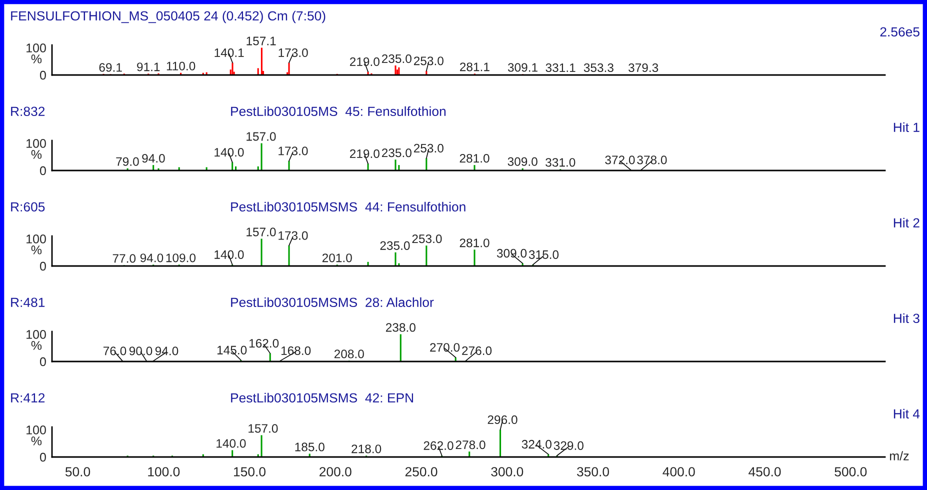 Image resolution: width=927 pixels, height=490 pixels. What do you see at coordinates (907, 413) in the screenshot?
I see `text: Hit 4` at bounding box center [907, 413].